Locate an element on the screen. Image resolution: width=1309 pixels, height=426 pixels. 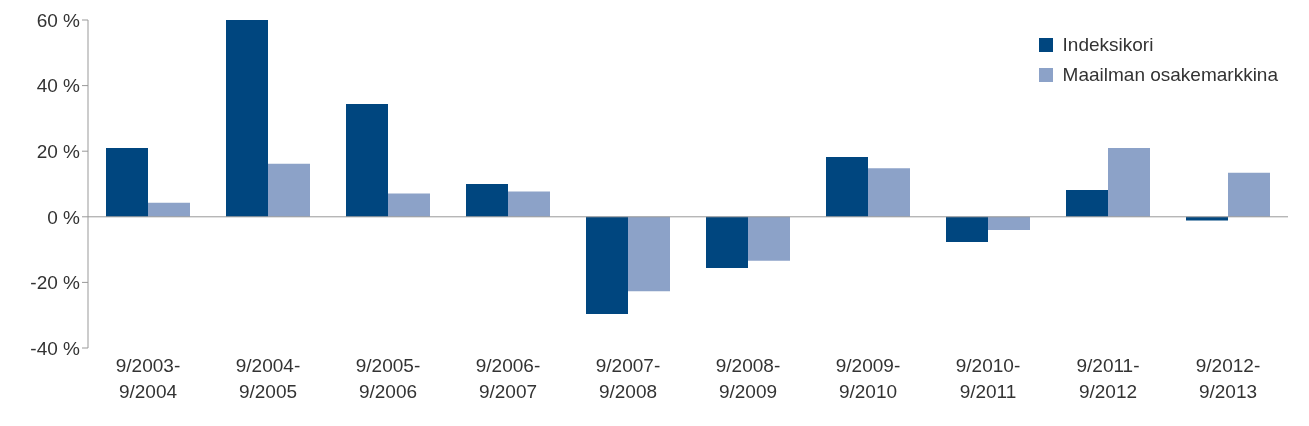
y-tick-label: -40 % is located at coordinates (55, 348).